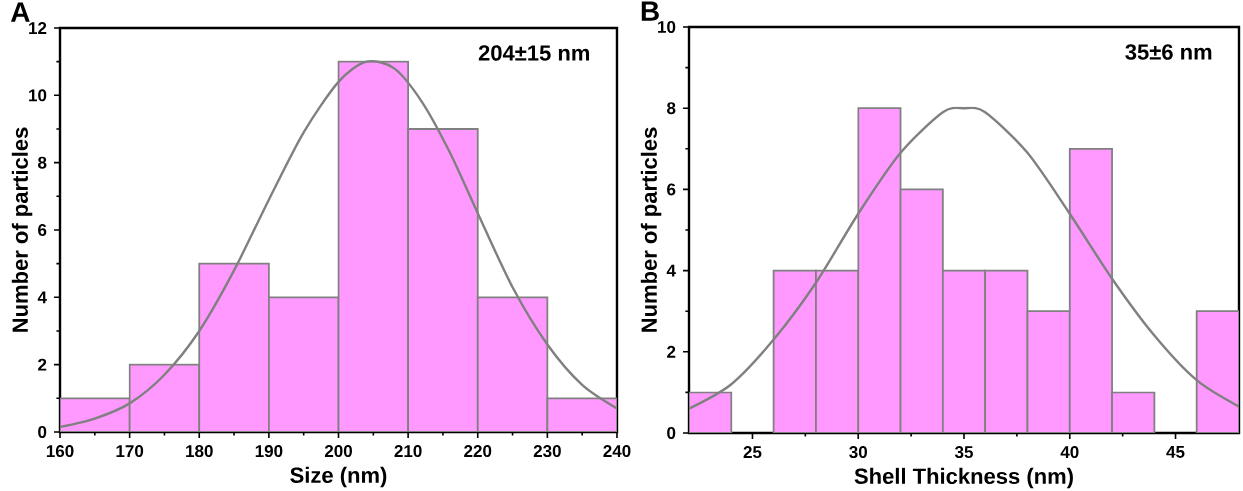  Describe the element at coordinates (858, 452) in the screenshot. I see `x-tick-label: 30` at that location.